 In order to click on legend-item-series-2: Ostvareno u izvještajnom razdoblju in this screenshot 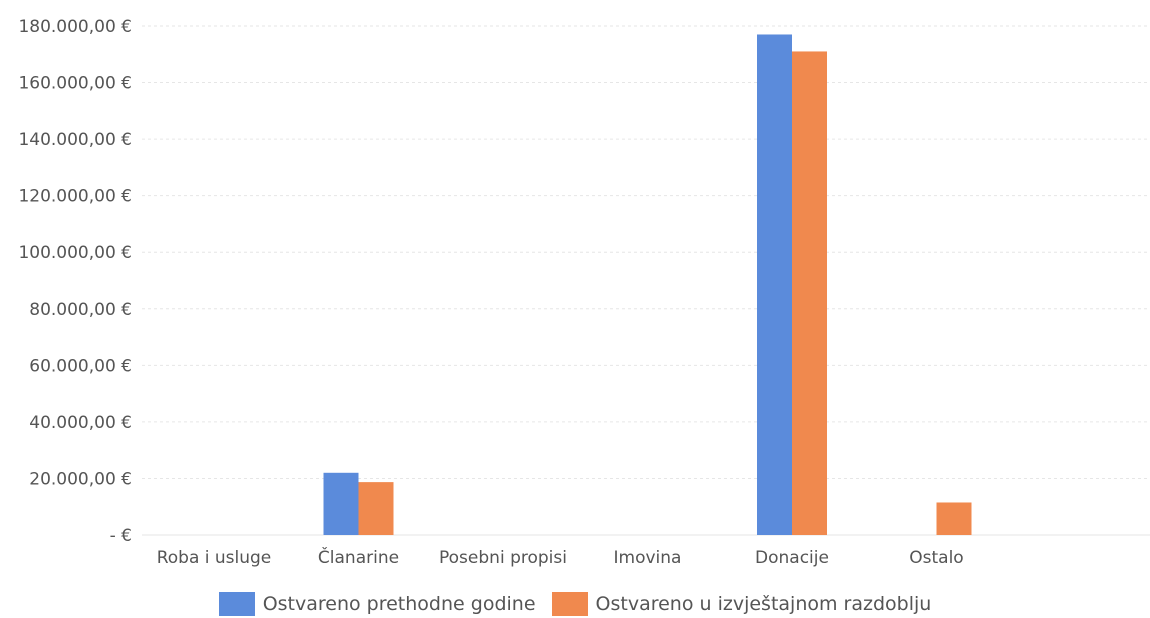, I will do `click(741, 604)`.